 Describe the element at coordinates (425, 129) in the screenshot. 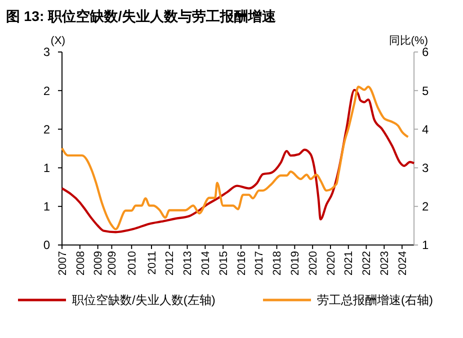

I see `y2-tick-label: 4` at that location.